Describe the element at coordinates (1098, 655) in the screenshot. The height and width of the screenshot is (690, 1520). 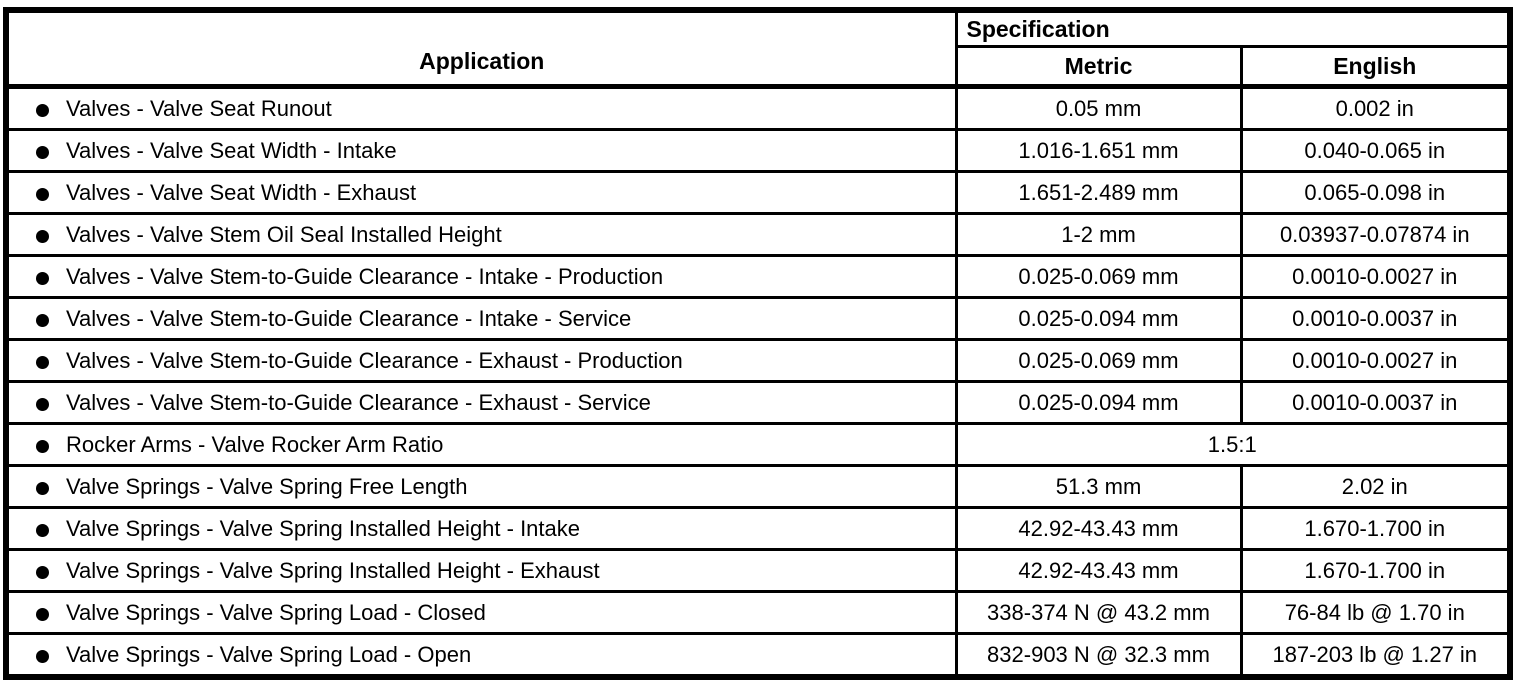
I see `metric-value: 832-903 N @ 32.3 mm` at that location.